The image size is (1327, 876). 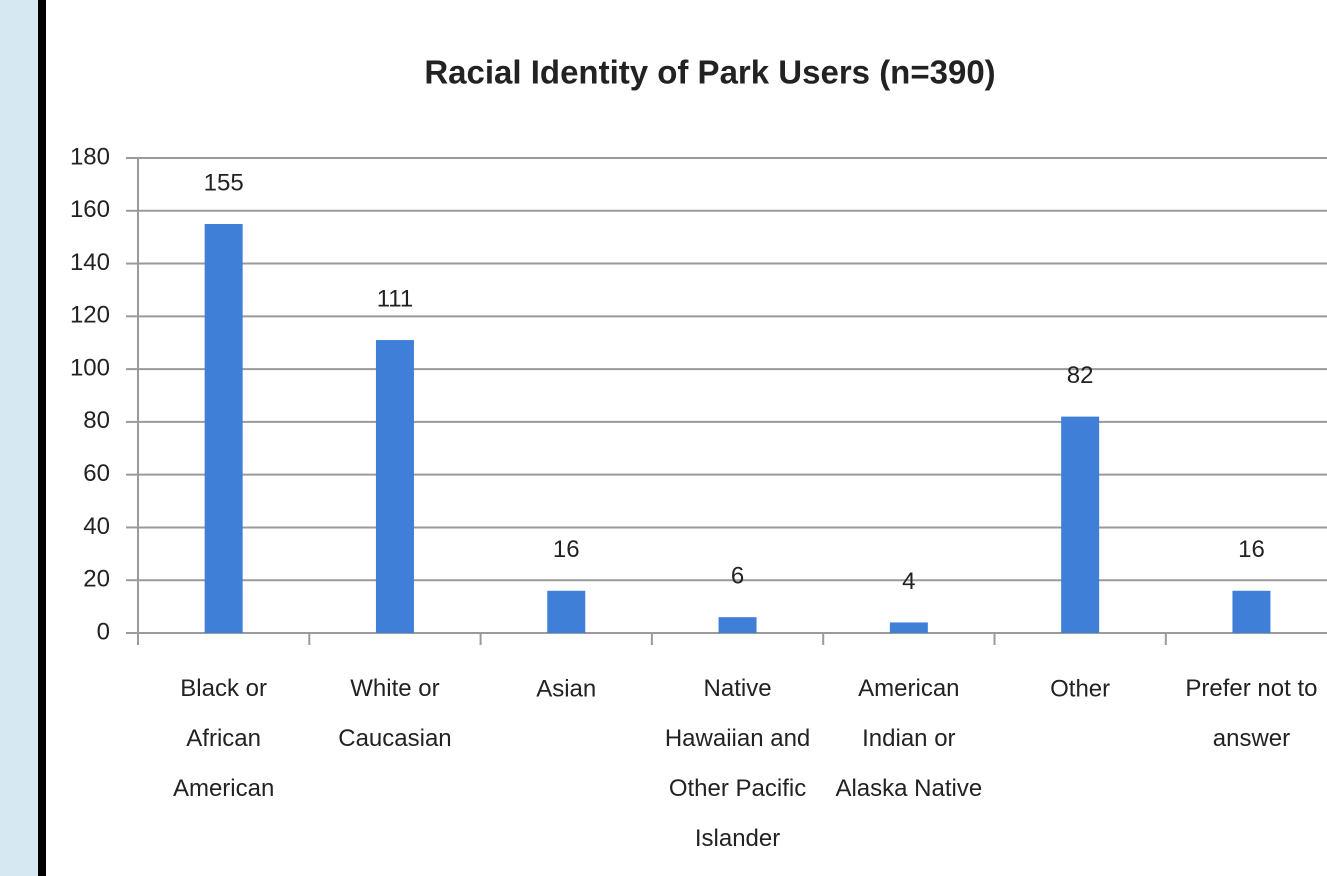 What do you see at coordinates (709, 72) in the screenshot?
I see `chart-title: Racial Identity of Park Users (n=390)` at bounding box center [709, 72].